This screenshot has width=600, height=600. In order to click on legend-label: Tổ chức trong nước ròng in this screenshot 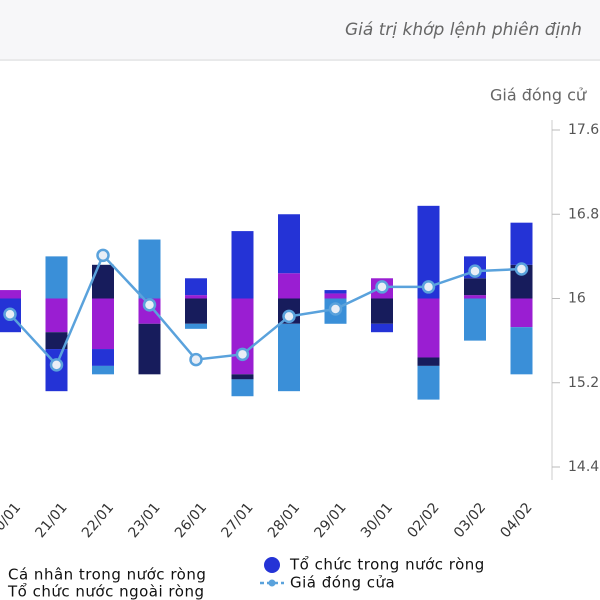, I will do `click(387, 565)`.